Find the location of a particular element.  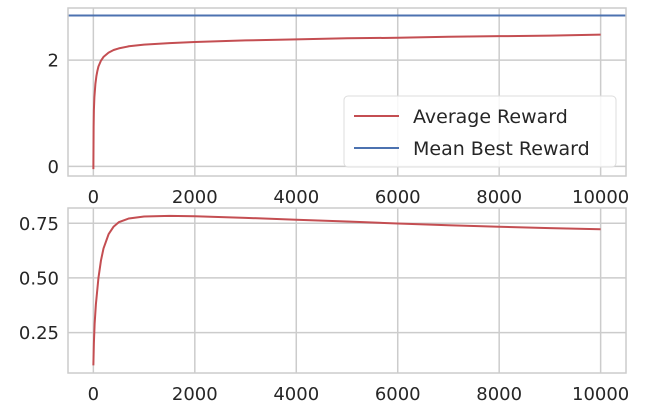

y-tick-label: 0.25 is located at coordinates (39, 333).